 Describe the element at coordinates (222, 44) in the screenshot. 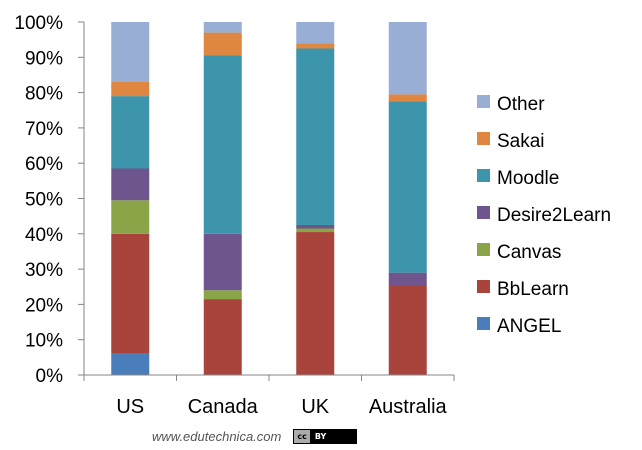

I see `bar-canada-sakai` at that location.